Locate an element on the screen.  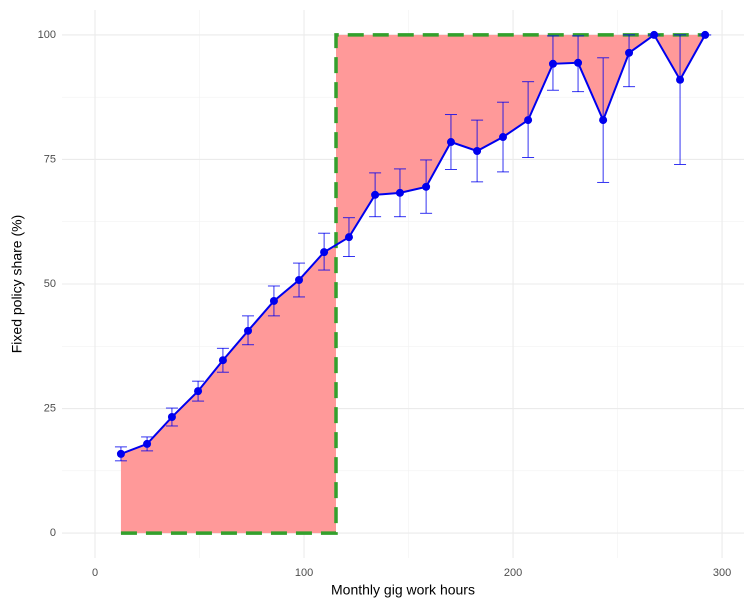
y-tick-label: 75 is located at coordinates (50, 159).